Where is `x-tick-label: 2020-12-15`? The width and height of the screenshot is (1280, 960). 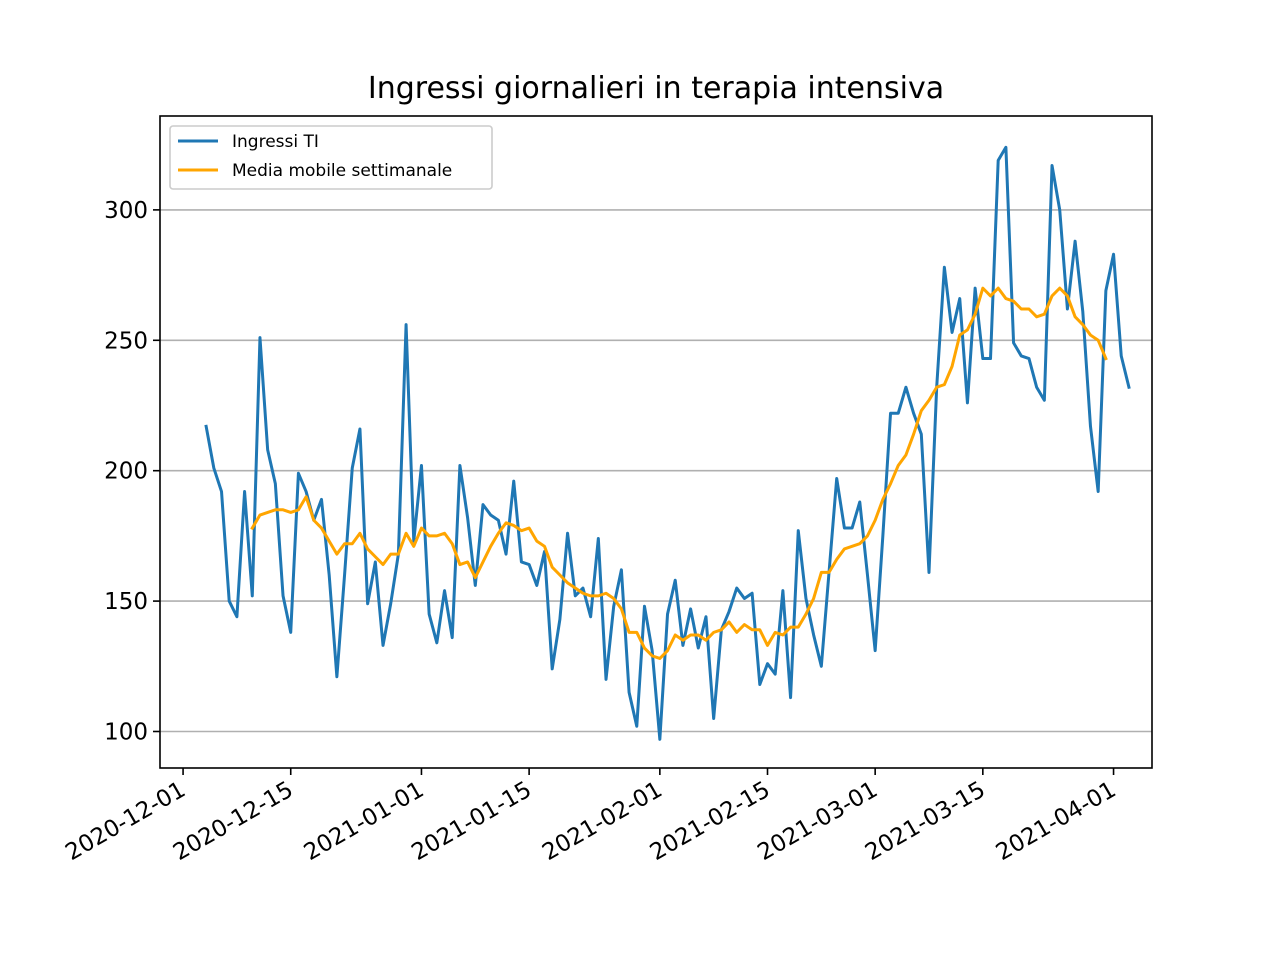
x-tick-label: 2020-12-15 is located at coordinates (233, 821).